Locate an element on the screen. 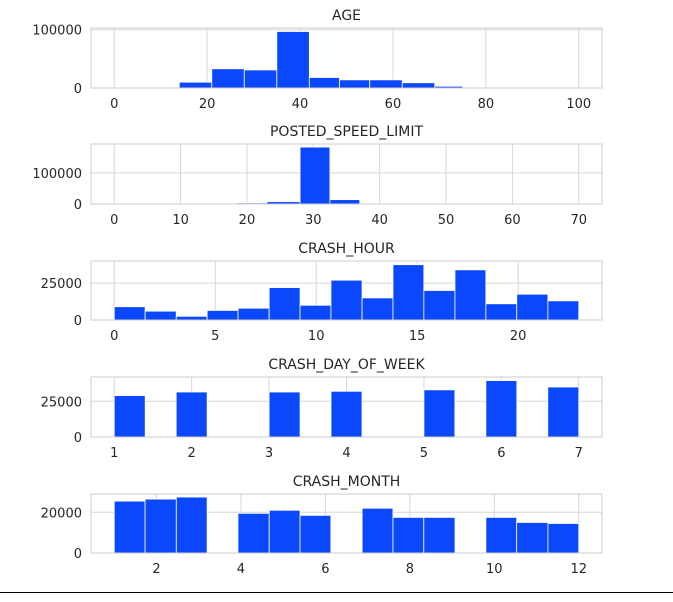 The height and width of the screenshot is (602, 673). bottom-divider is located at coordinates (336, 592).